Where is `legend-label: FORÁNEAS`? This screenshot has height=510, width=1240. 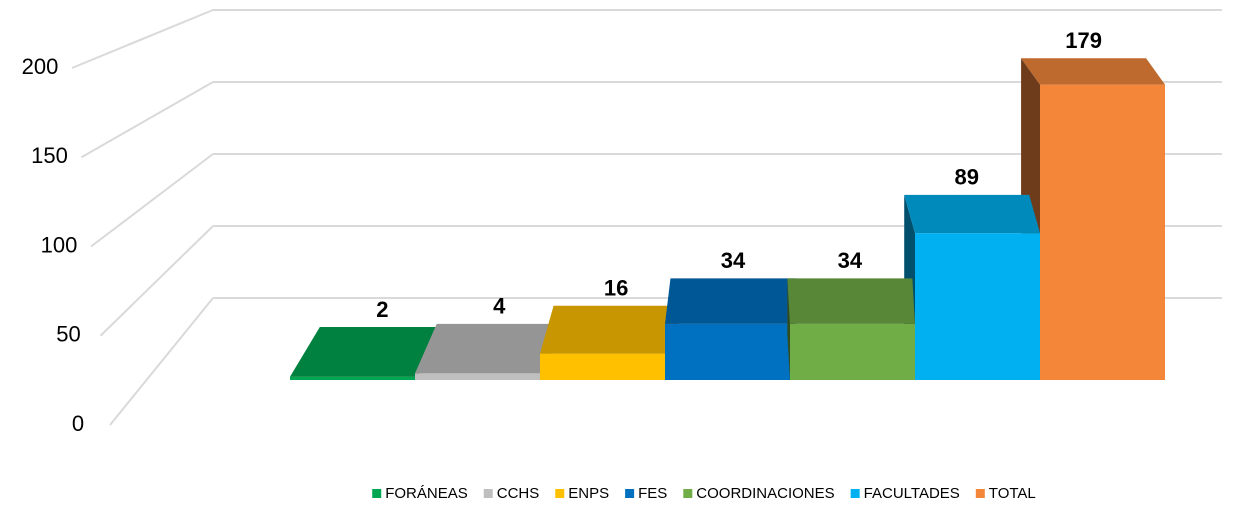
legend-label: FORÁNEAS is located at coordinates (426, 493).